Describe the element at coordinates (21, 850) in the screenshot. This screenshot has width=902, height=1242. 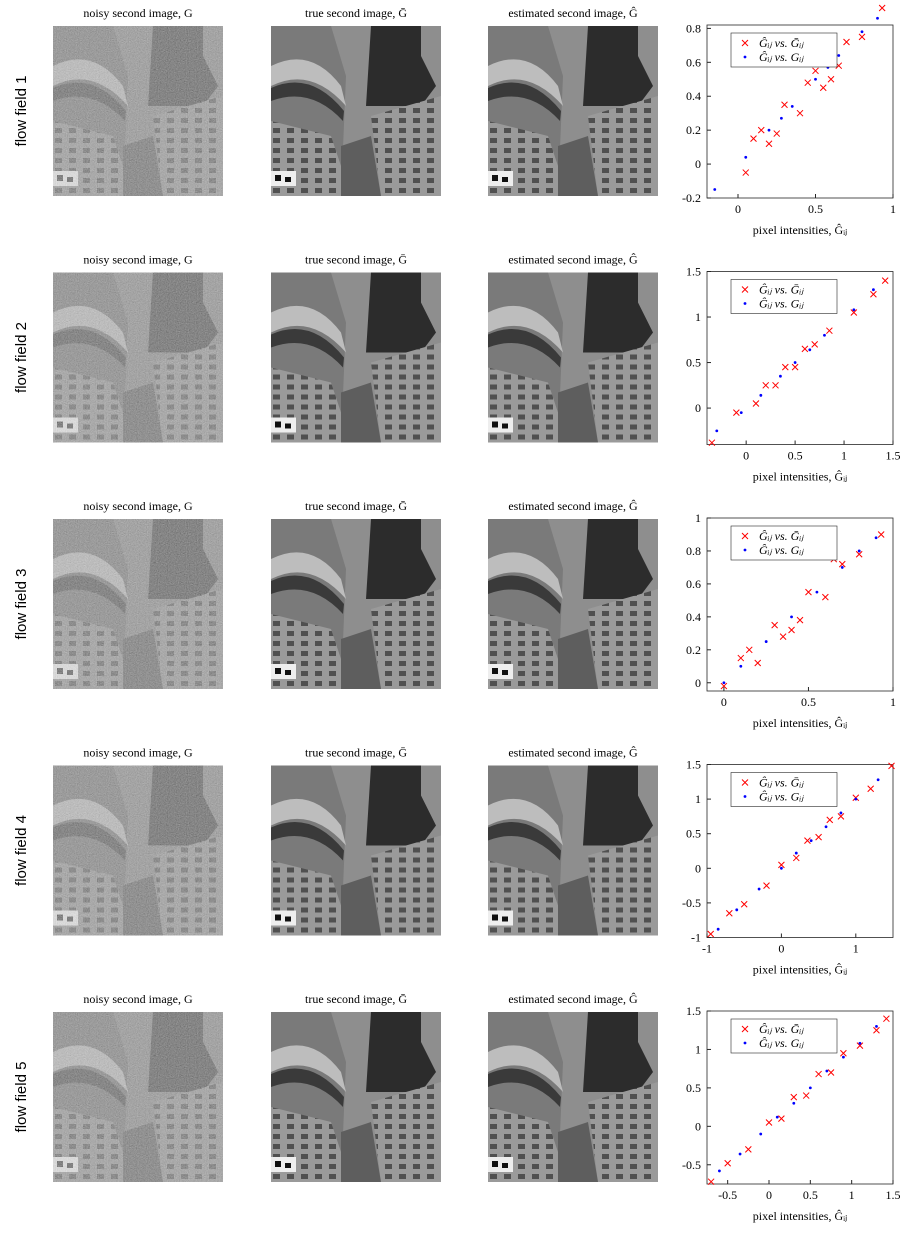
I see `row-label: flow field 4` at that location.